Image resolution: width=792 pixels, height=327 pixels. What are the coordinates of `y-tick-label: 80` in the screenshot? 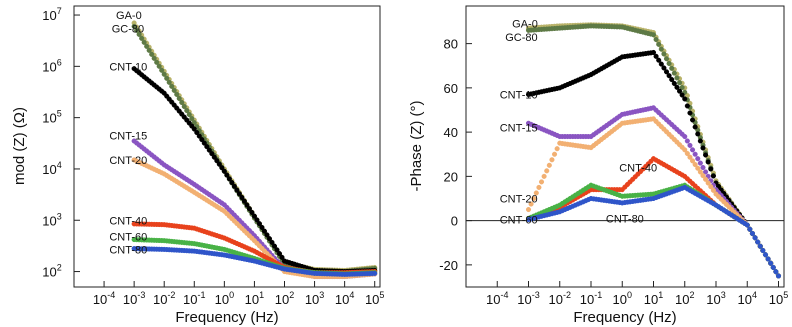 It's located at (451, 44).